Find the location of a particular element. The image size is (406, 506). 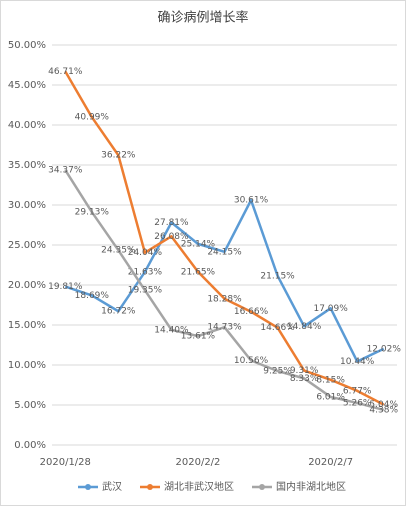

chart-title: 确诊病例增长率 is located at coordinates (202, 18).